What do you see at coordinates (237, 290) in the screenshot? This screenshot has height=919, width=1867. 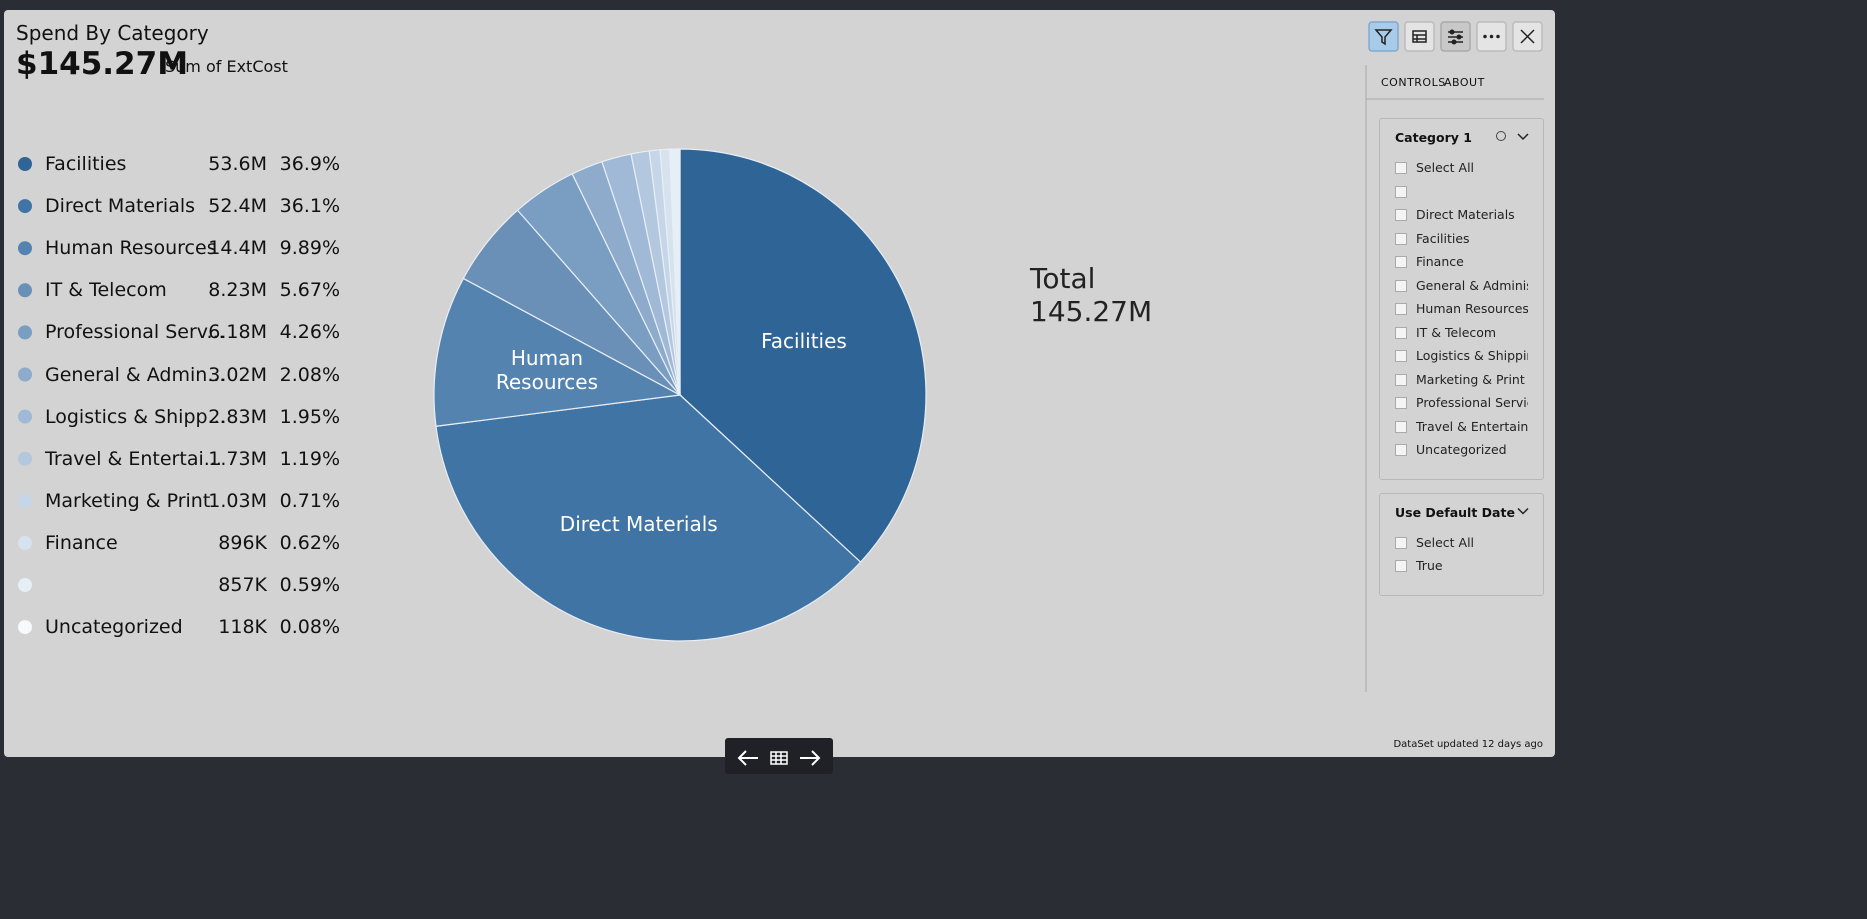 I see `legend-amount: 8.23M` at bounding box center [237, 290].